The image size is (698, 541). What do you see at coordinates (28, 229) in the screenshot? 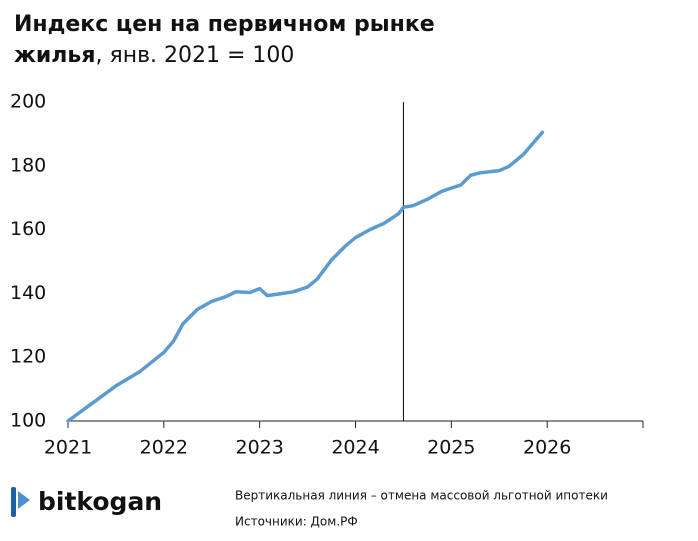
I see `y-tick-label: 160` at bounding box center [28, 229].